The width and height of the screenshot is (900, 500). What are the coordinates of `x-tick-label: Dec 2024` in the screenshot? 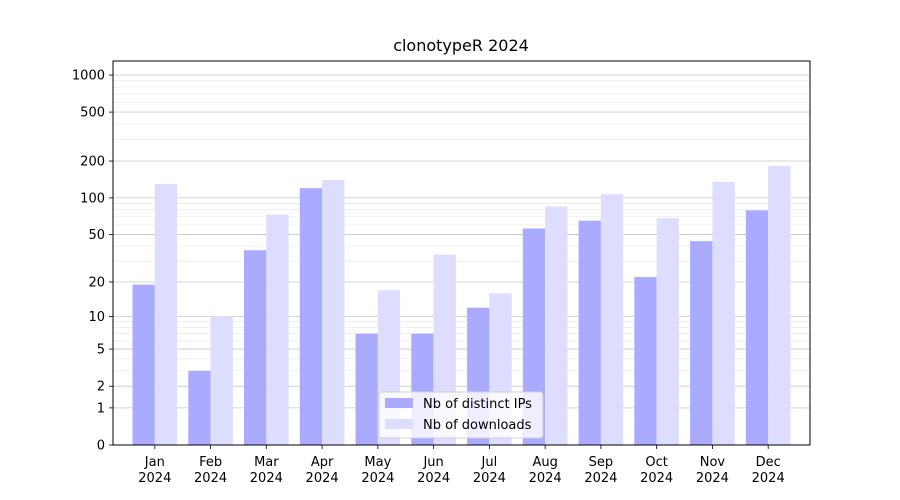 It's located at (768, 470).